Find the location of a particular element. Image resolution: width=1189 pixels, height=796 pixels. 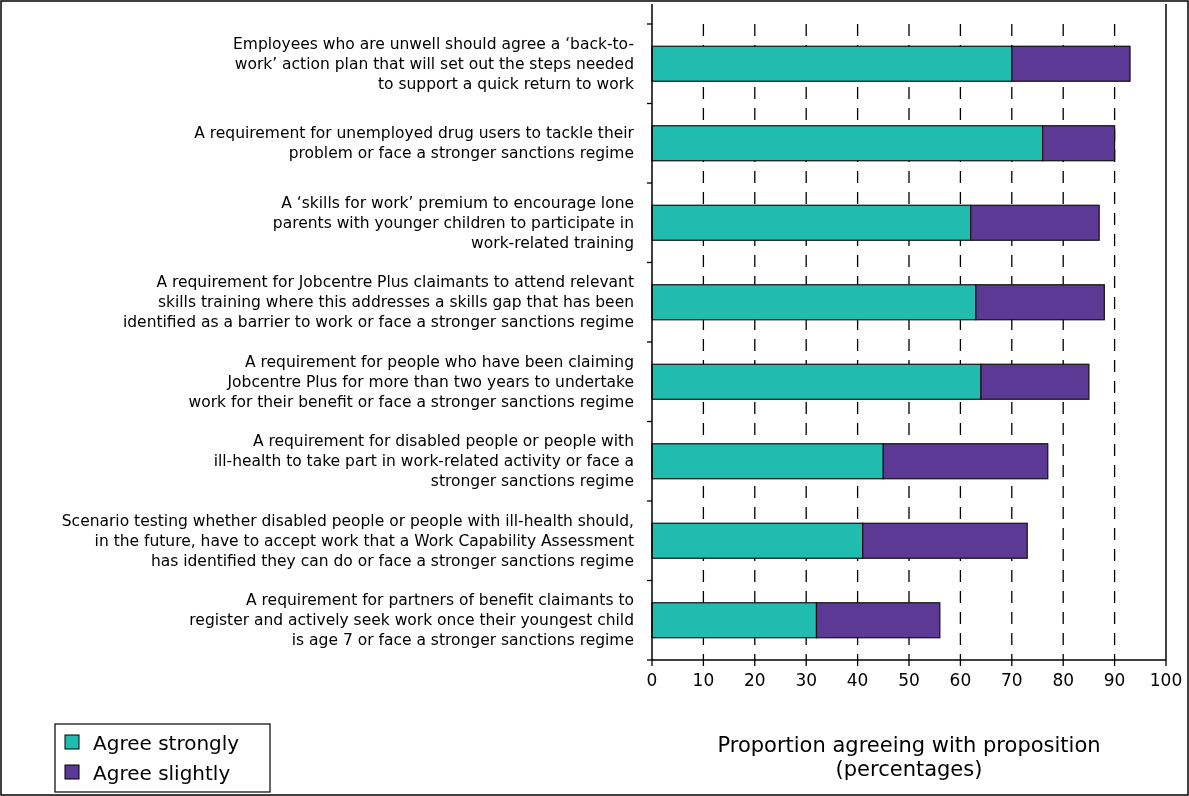

y-tick-label: A requirement for partners of benefit claimants to register and actively seek work once their youngest child is age 7 or face a stronger sanctions regime is located at coordinates (411, 620).